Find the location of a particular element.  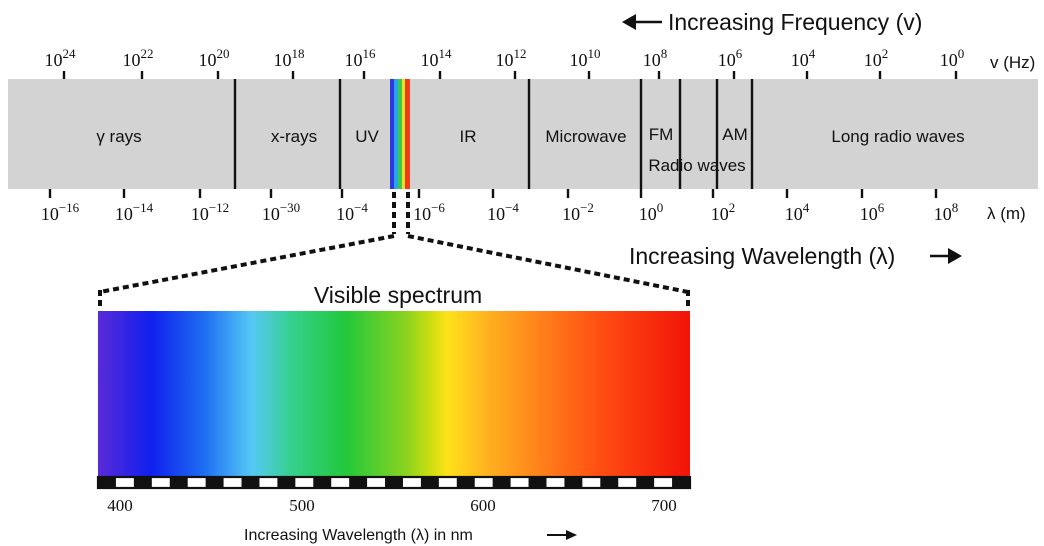

visible-tick-700: 700 is located at coordinates (664, 505).